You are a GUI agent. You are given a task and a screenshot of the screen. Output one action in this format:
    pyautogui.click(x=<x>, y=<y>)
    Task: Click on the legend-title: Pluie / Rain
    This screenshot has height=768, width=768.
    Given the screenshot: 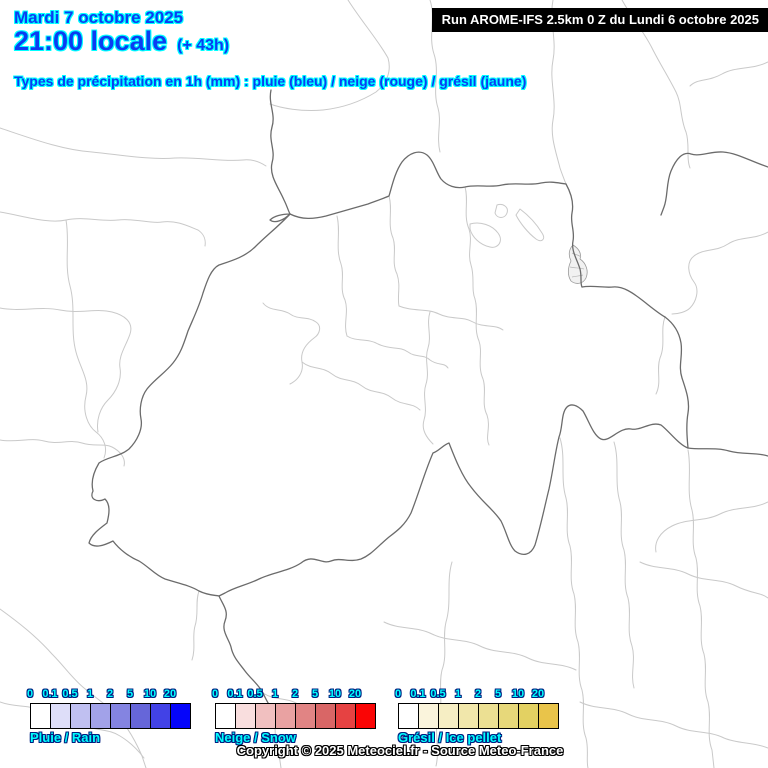 What is the action you would take?
    pyautogui.click(x=65, y=737)
    